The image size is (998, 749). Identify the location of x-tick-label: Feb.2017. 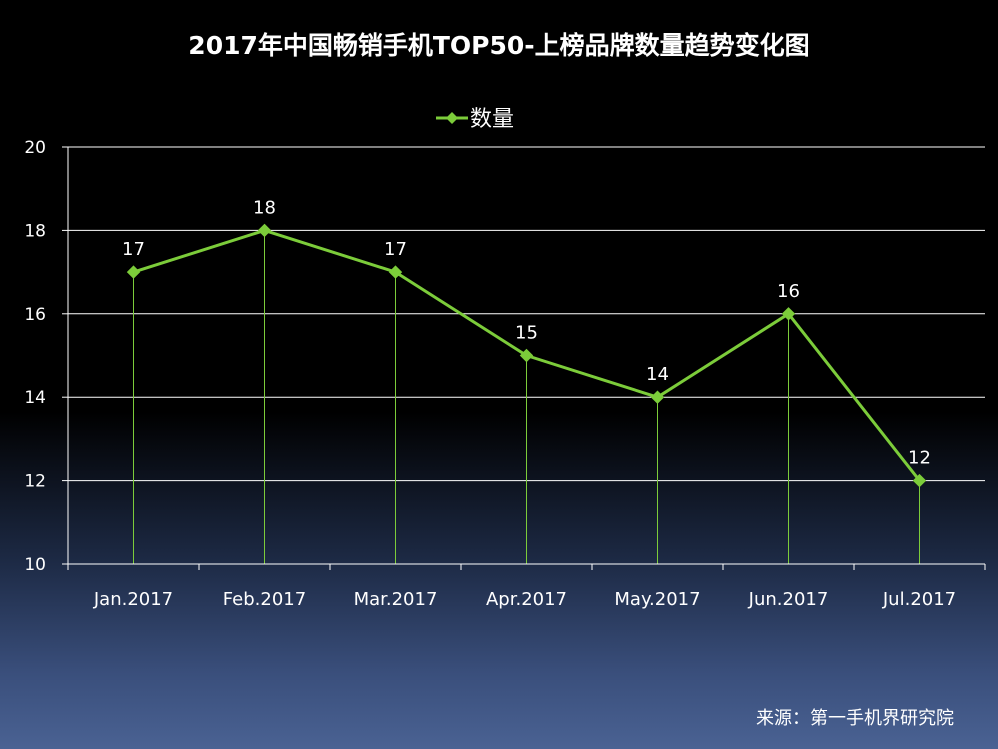
(264, 599).